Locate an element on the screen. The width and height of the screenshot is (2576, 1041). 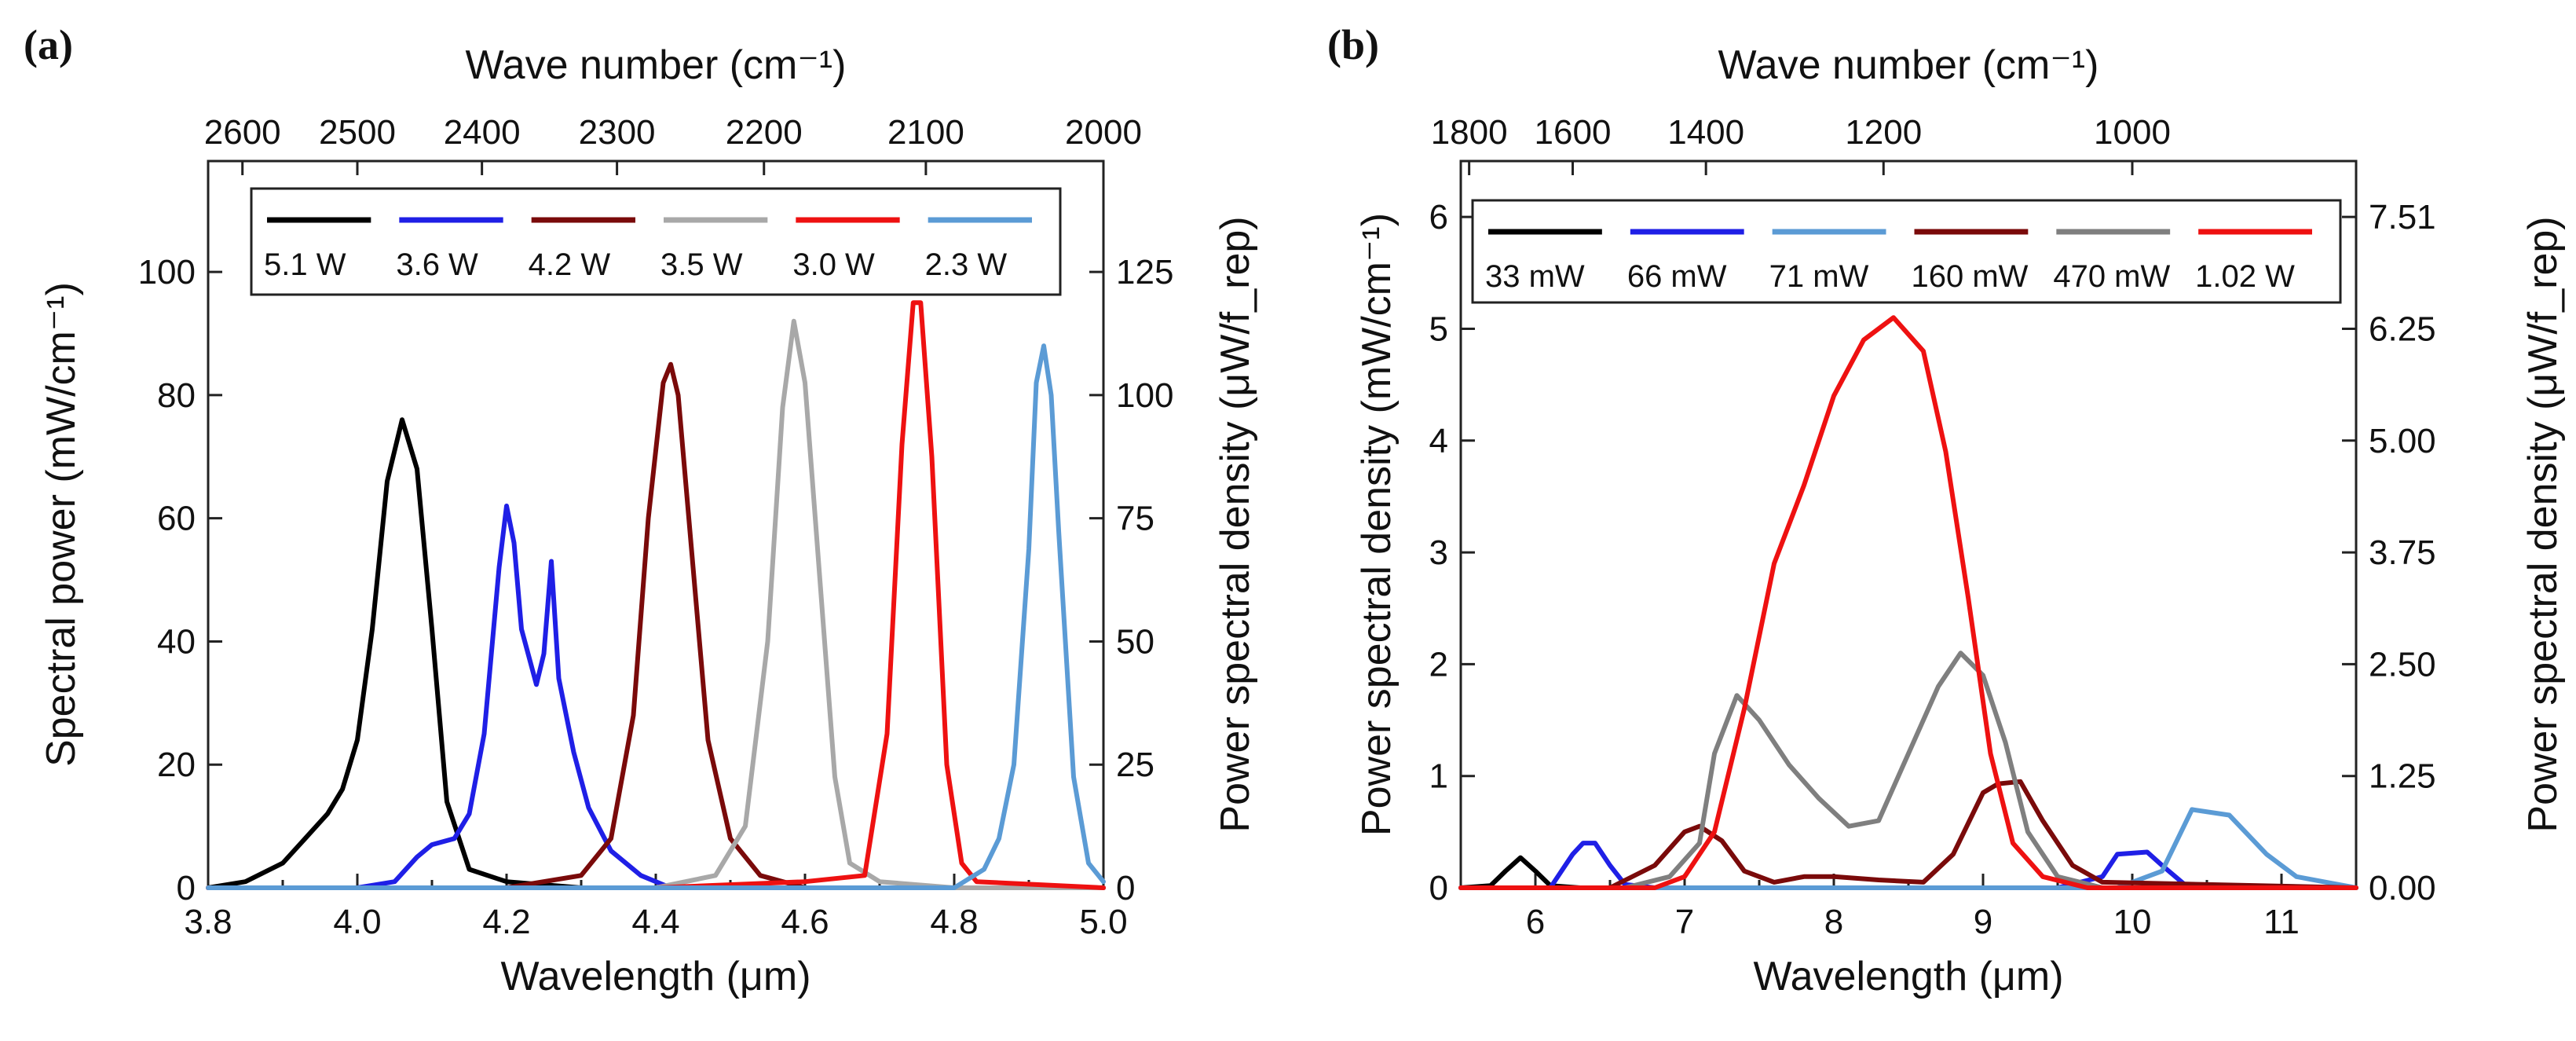
panel-b-legend-entry: 160 mW is located at coordinates (1971, 276).